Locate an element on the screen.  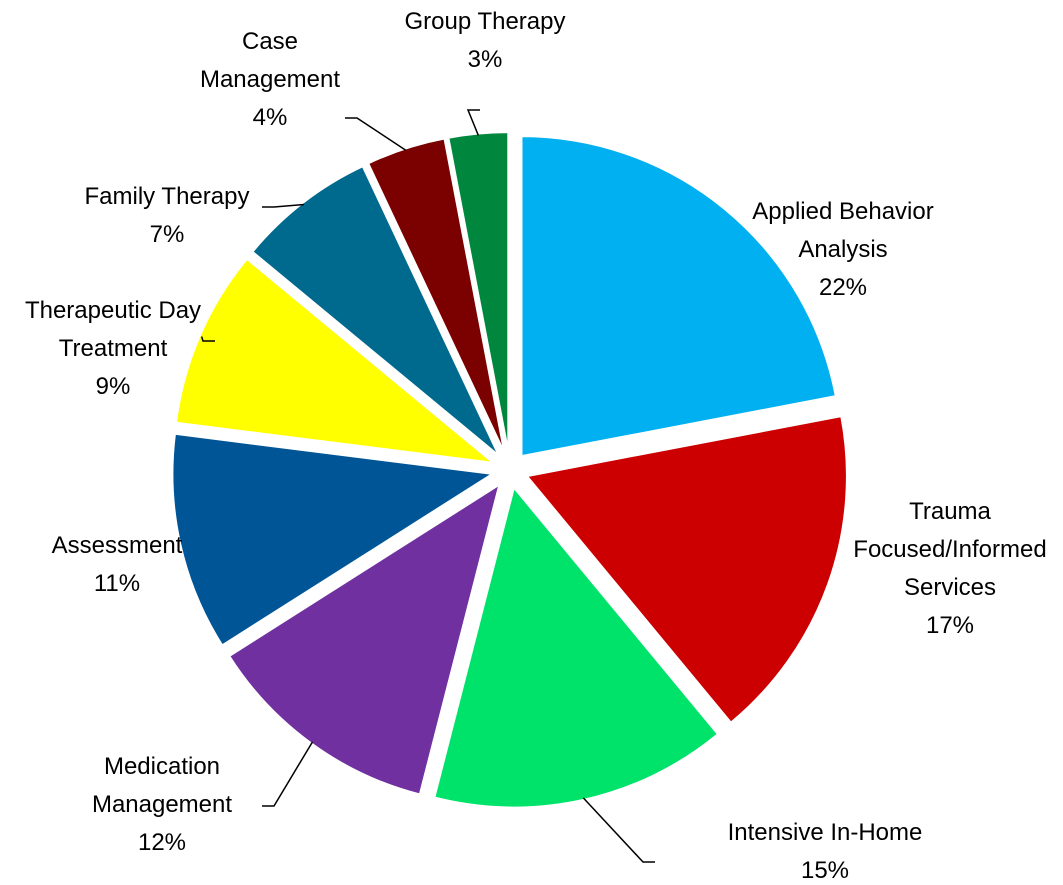
slice-value-label: 4% is located at coordinates (270, 117).